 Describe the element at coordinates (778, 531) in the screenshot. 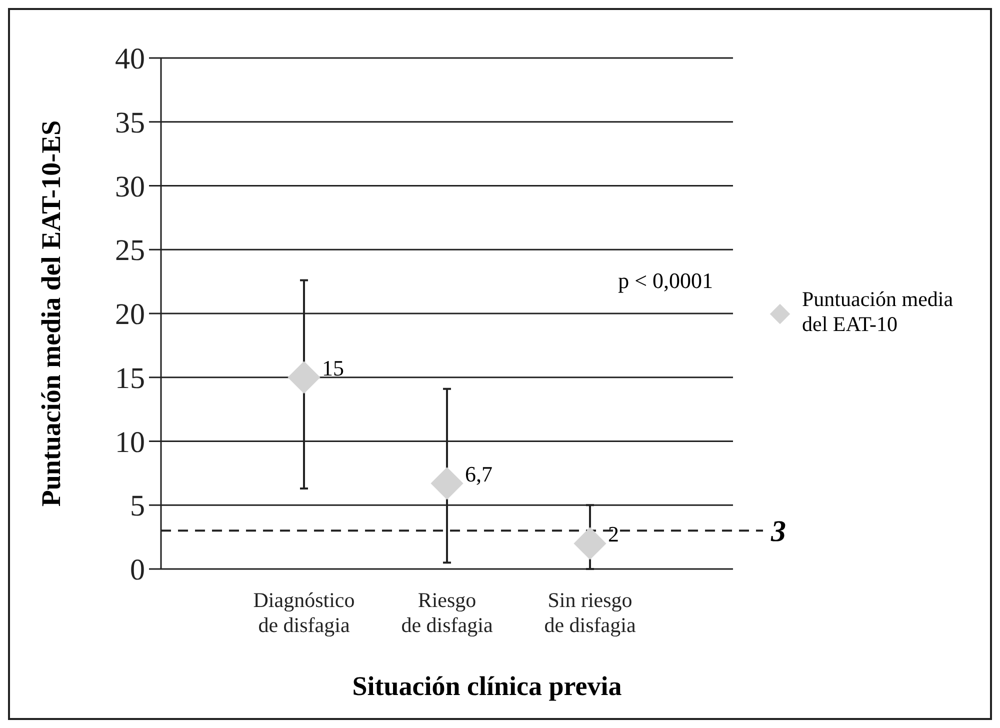

I see `ref-line-label: 3` at that location.